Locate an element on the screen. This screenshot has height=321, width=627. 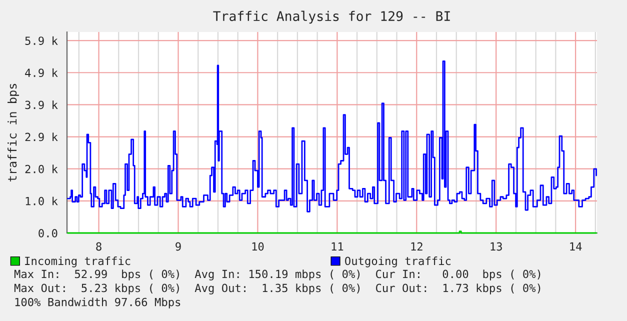
x-tick-label: 8 is located at coordinates (99, 246).